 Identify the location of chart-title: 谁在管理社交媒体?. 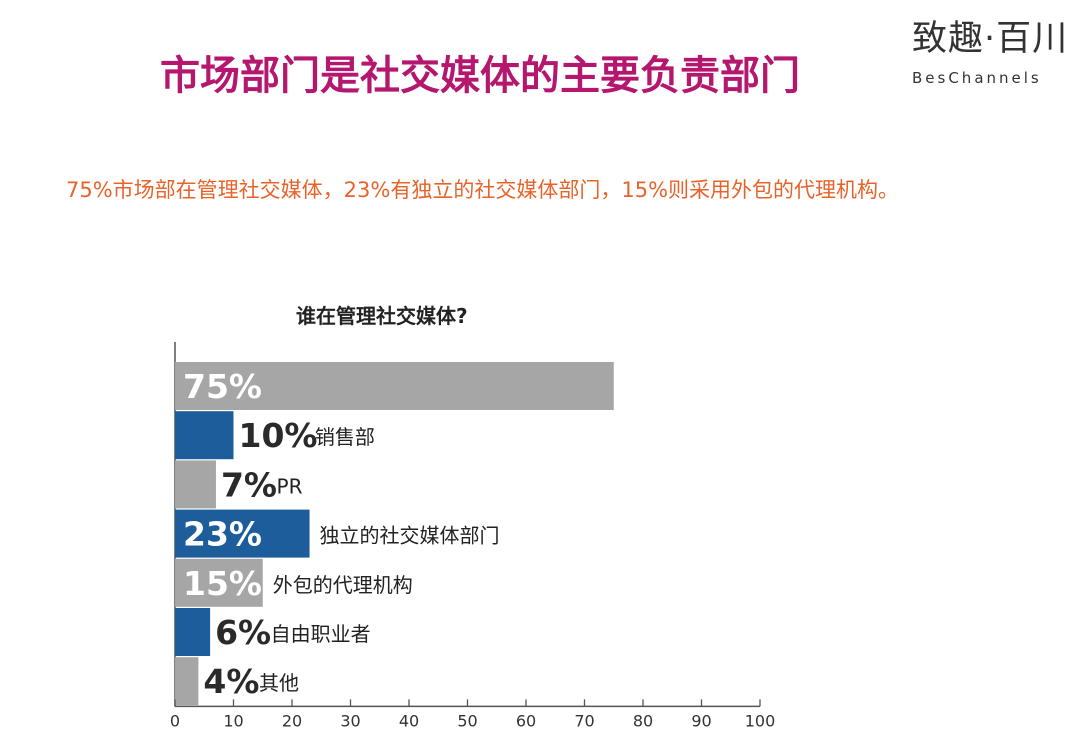
(382, 316).